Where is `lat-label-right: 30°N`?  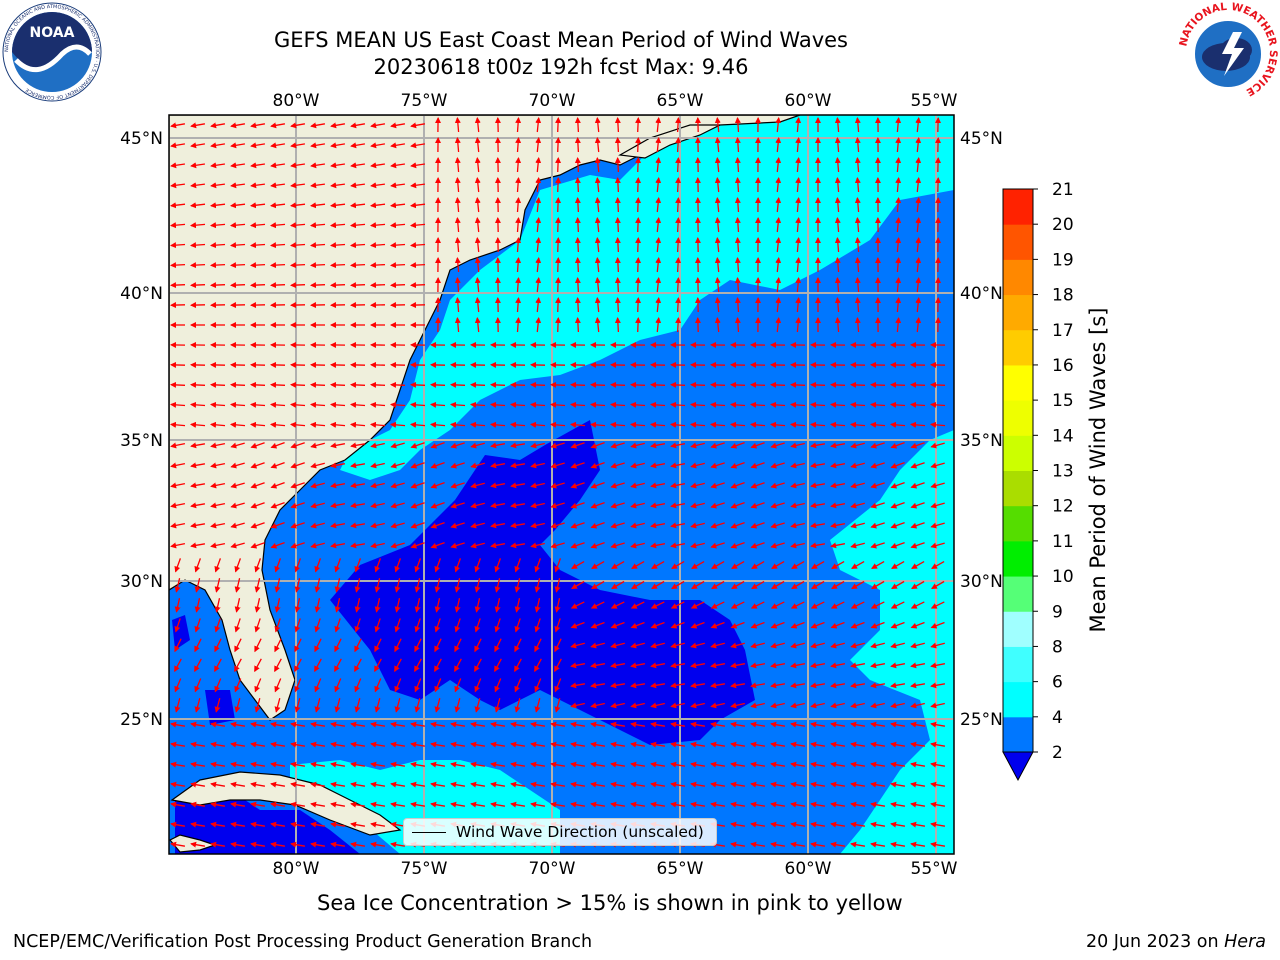 lat-label-right: 30°N is located at coordinates (981, 582).